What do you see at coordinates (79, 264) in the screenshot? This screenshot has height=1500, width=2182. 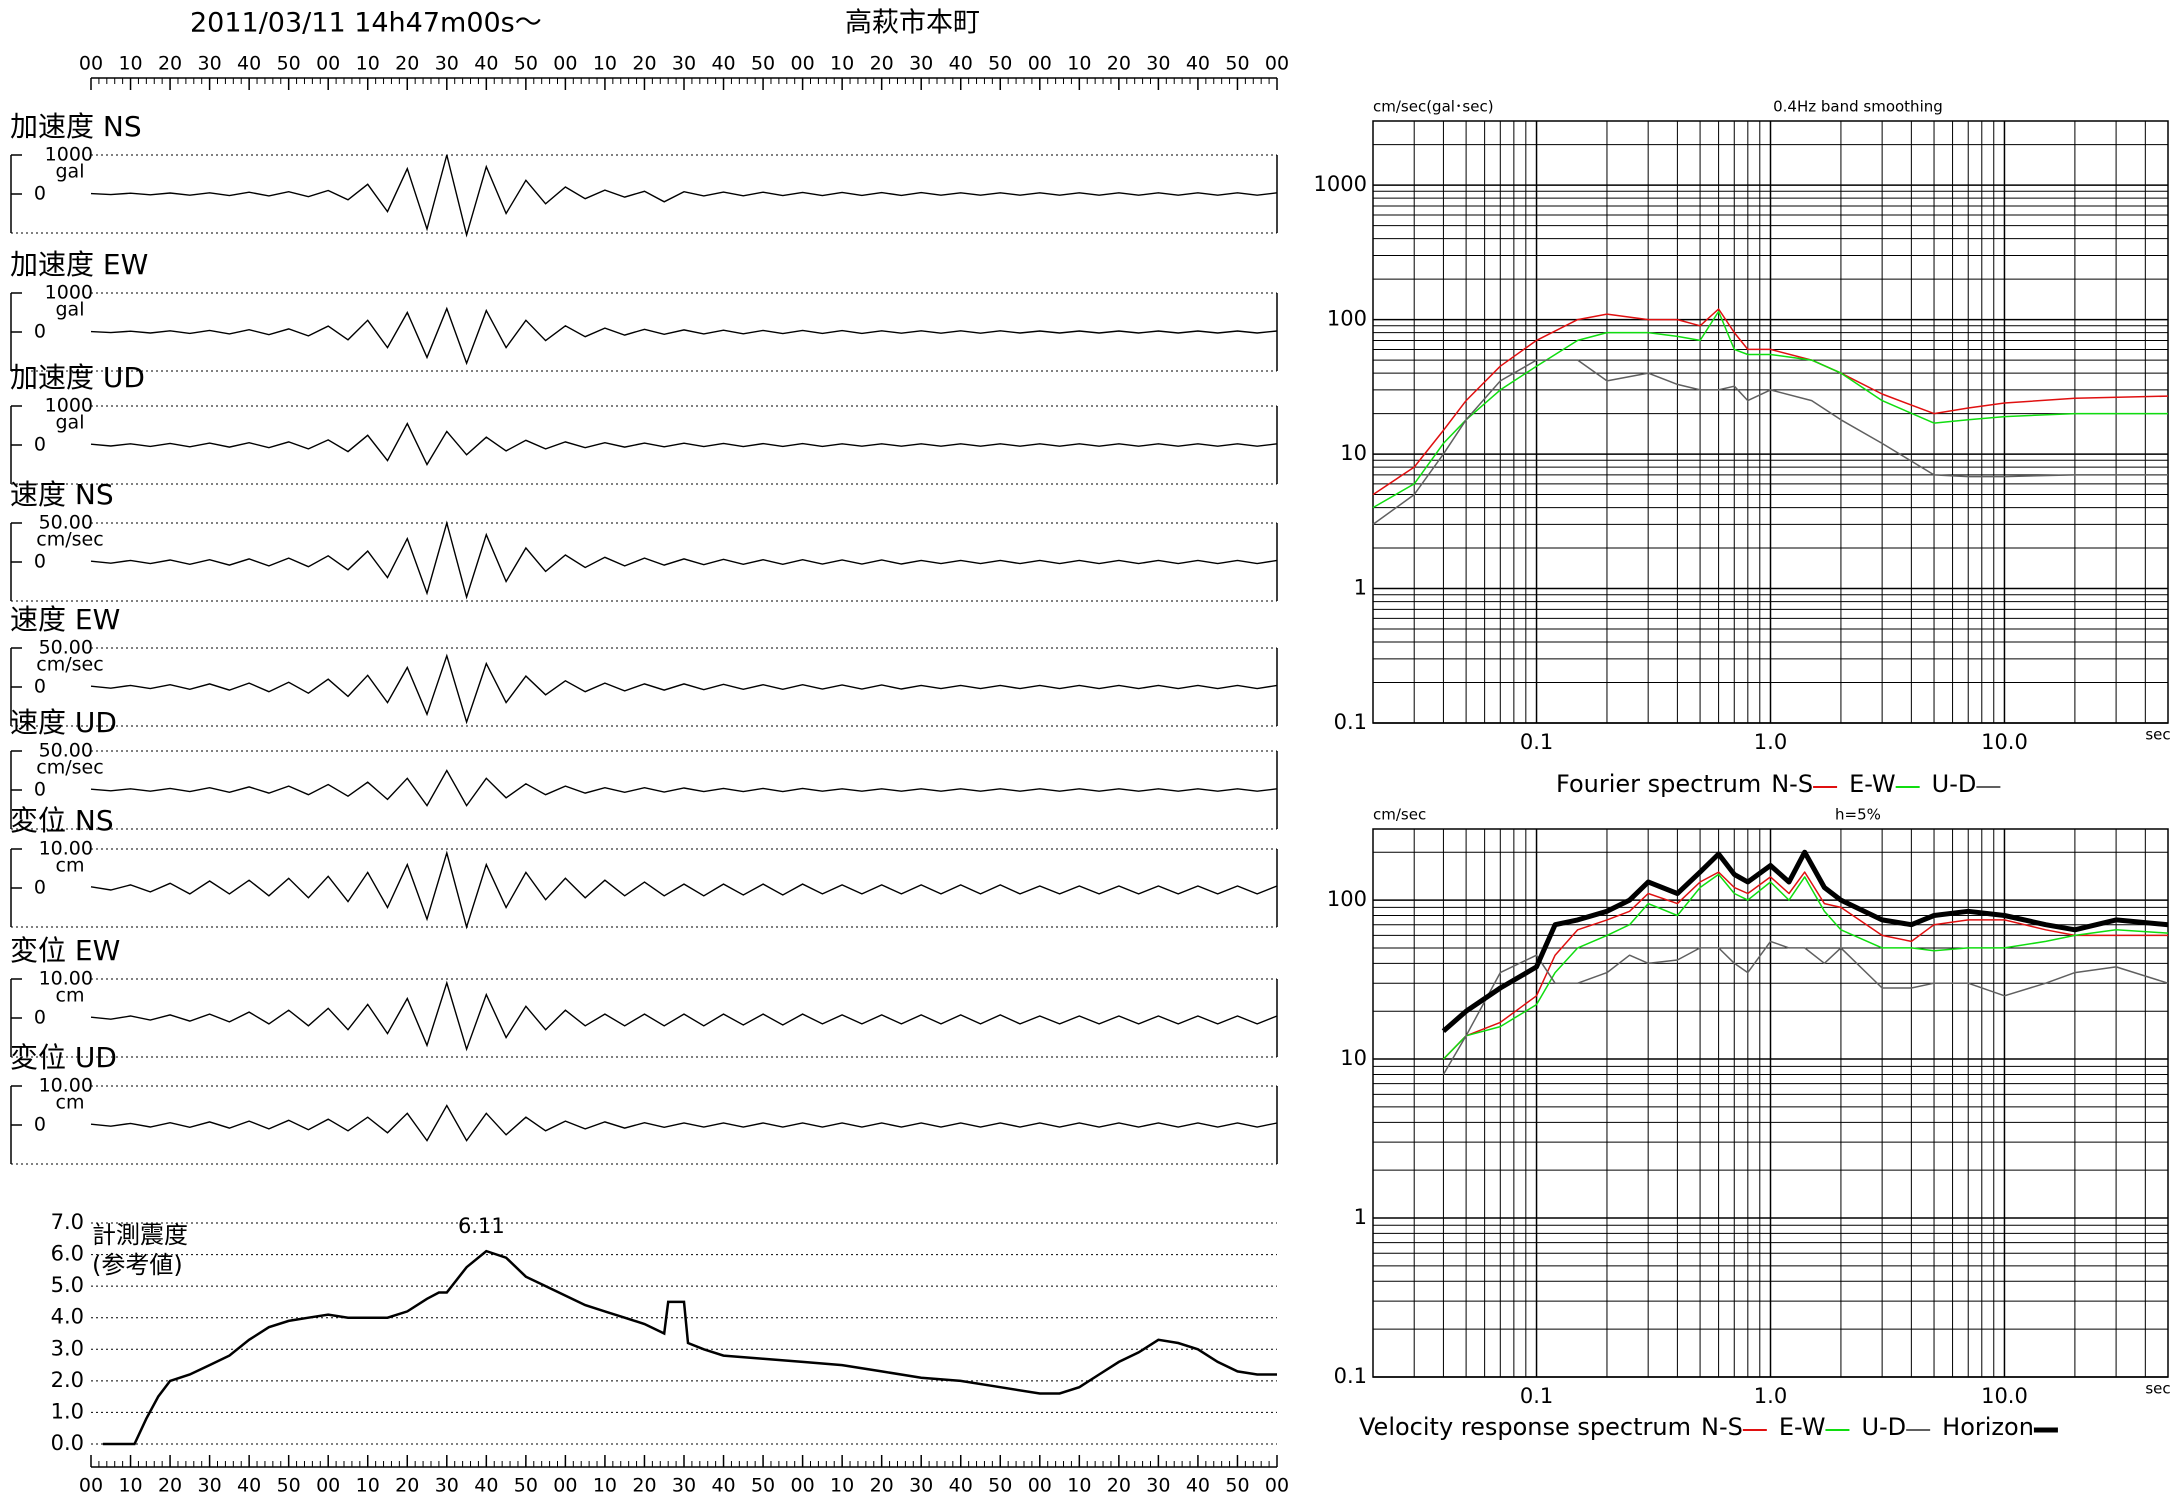 I see `panel-title: 加速度 EW` at bounding box center [79, 264].